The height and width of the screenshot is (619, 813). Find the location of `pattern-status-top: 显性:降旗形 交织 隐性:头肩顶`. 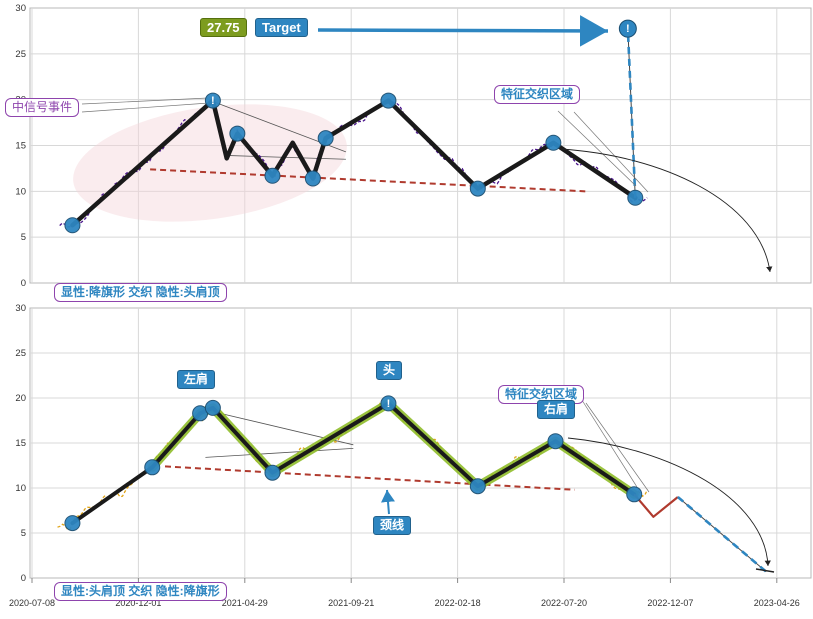

pattern-status-top: 显性:降旗形 交织 隐性:头肩顶 is located at coordinates (140, 292).